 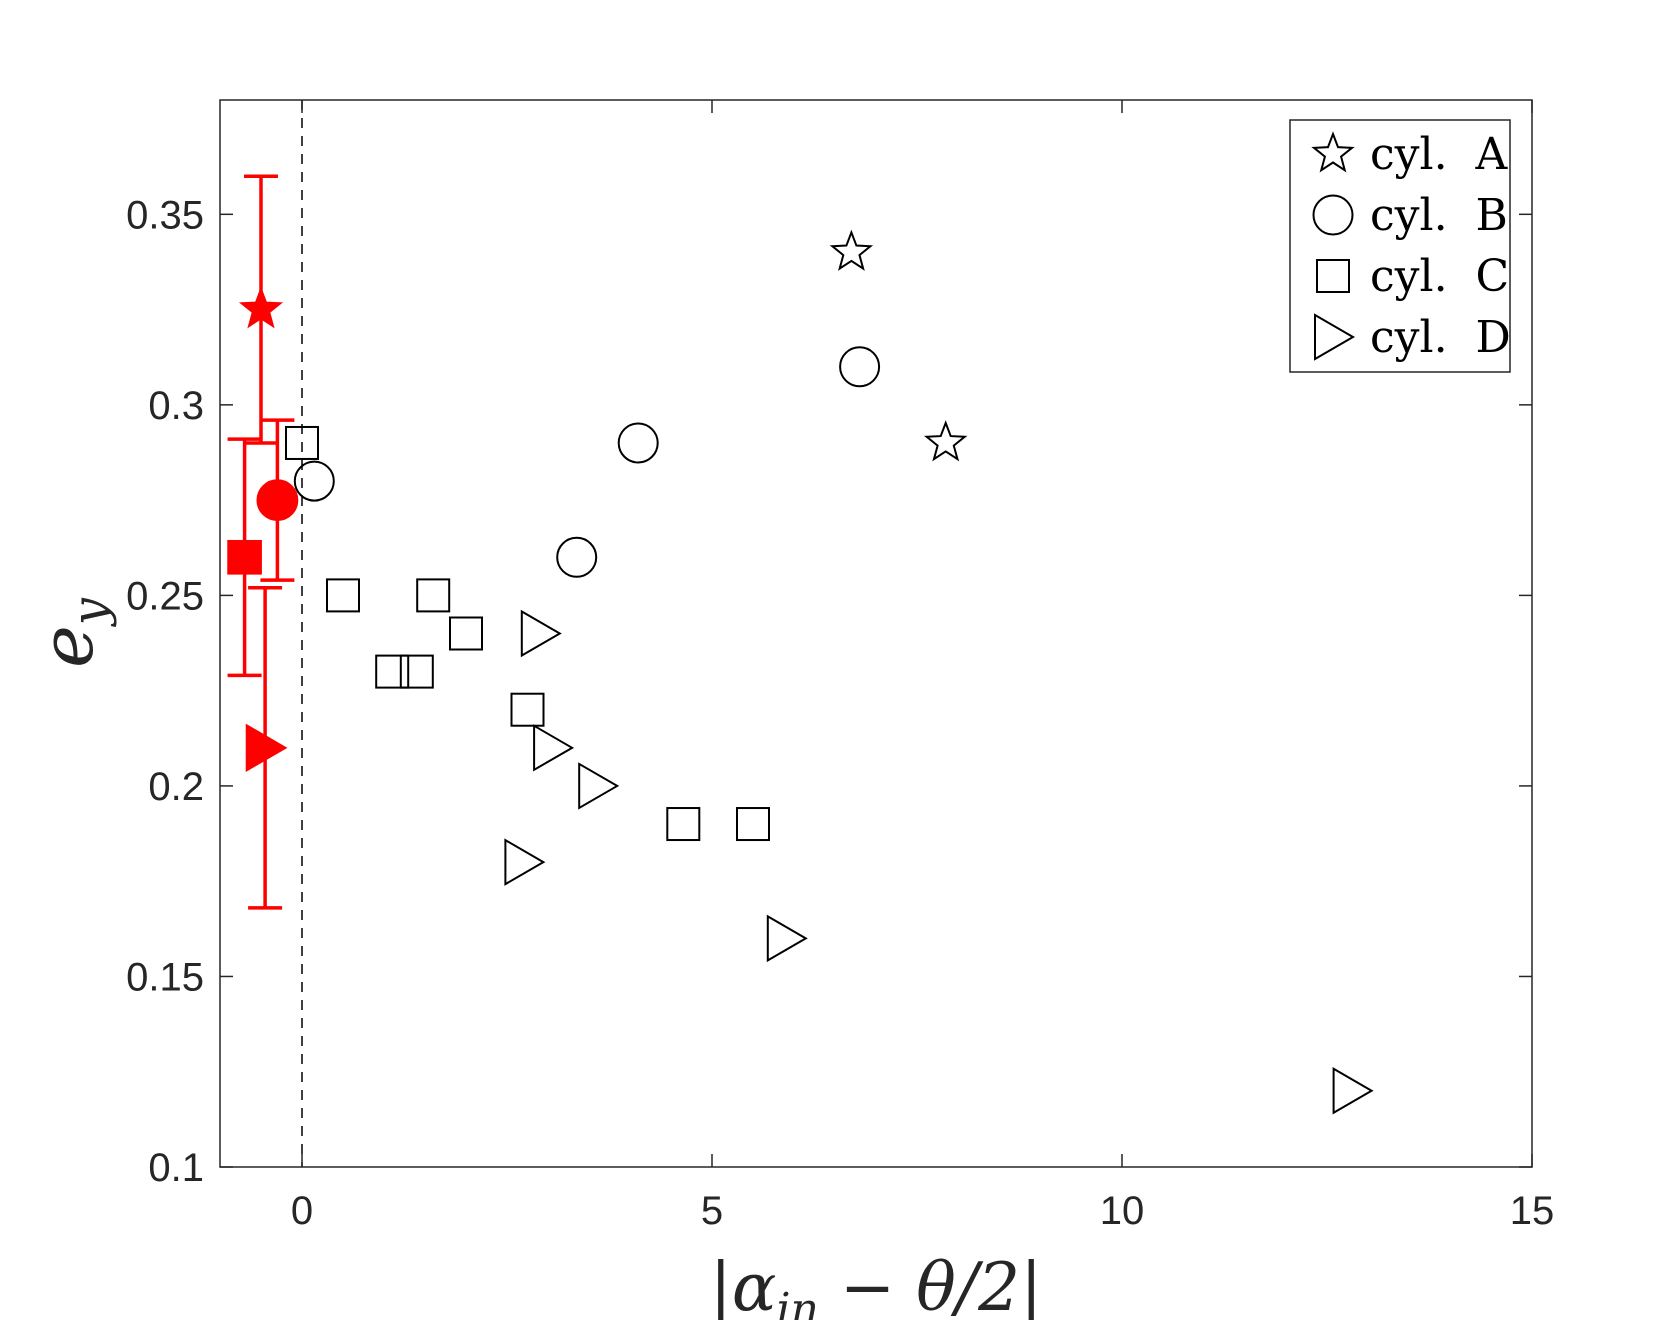 I want to click on x-label-symbol: α, so click(x=754, y=1284).